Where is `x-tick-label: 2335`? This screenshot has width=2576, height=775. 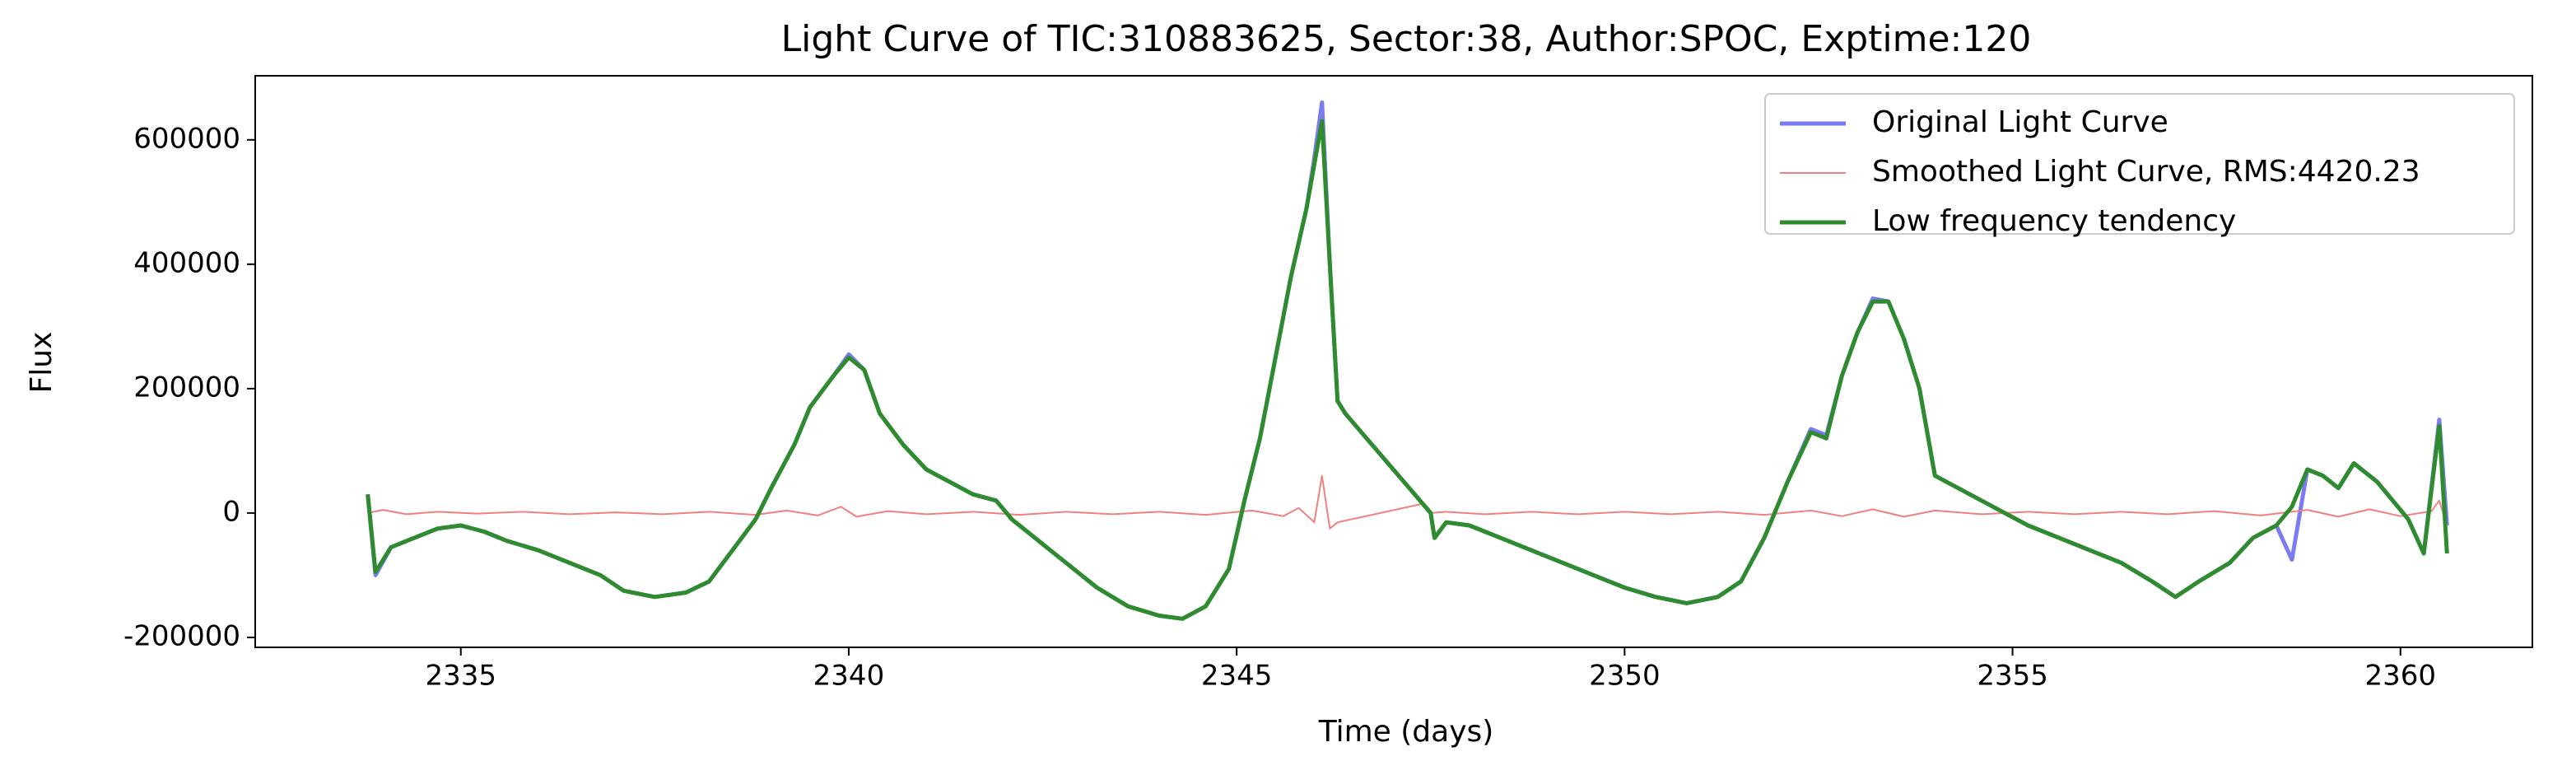 x-tick-label: 2335 is located at coordinates (460, 676).